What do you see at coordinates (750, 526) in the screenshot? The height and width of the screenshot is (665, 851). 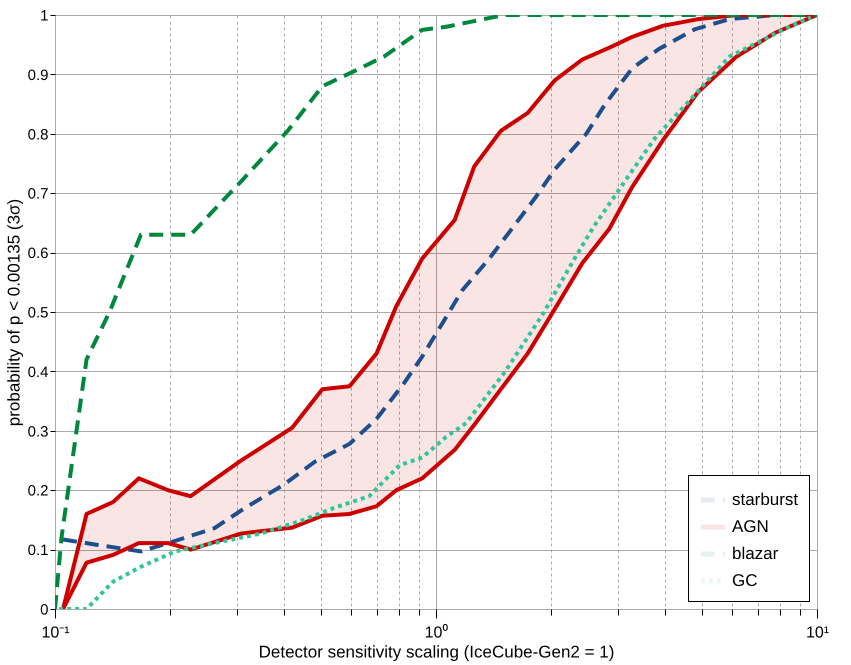 I see `legend-label: AGN` at bounding box center [750, 526].